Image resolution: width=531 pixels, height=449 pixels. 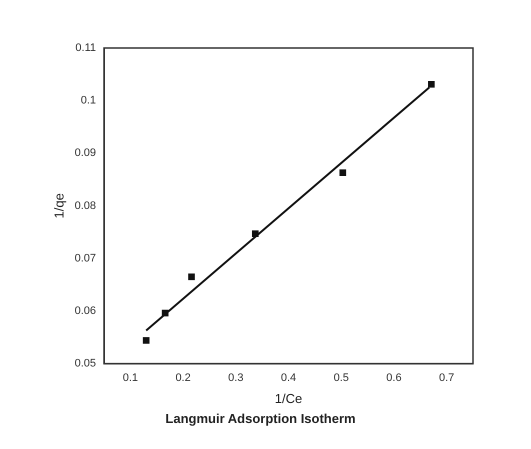 What do you see at coordinates (288, 378) in the screenshot?
I see `x-tick-label: 0.4` at bounding box center [288, 378].